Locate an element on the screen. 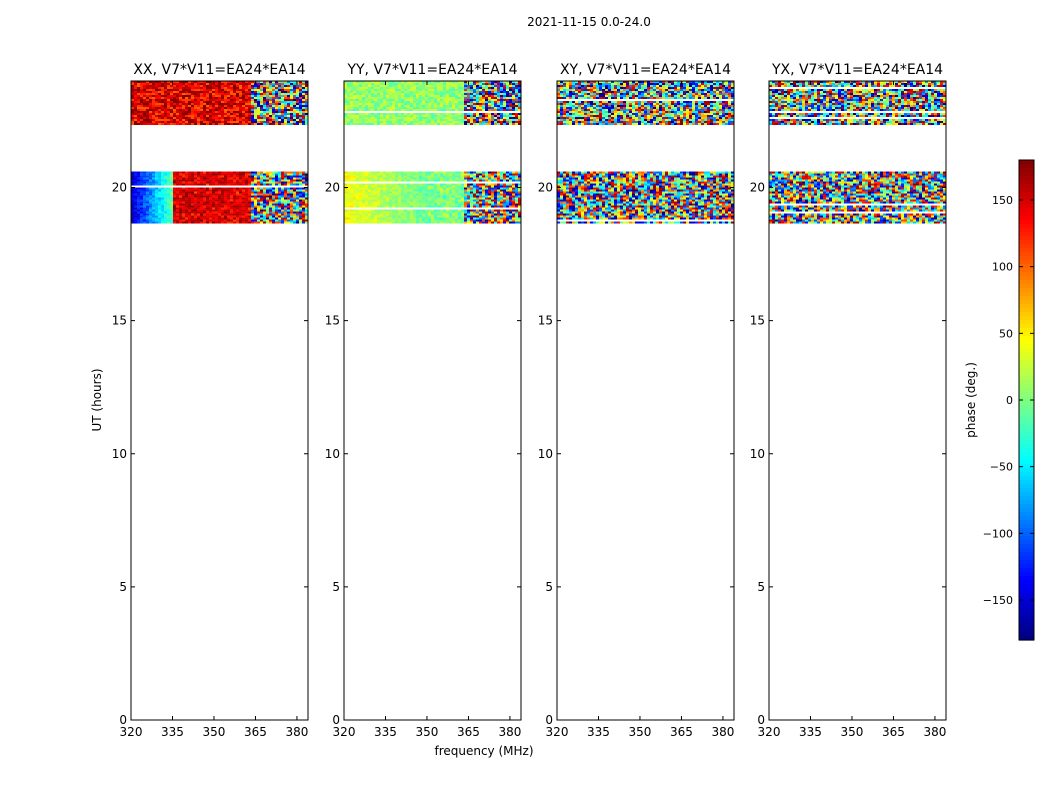 The height and width of the screenshot is (804, 1050). y-tick-label: 5 is located at coordinates (123, 587).